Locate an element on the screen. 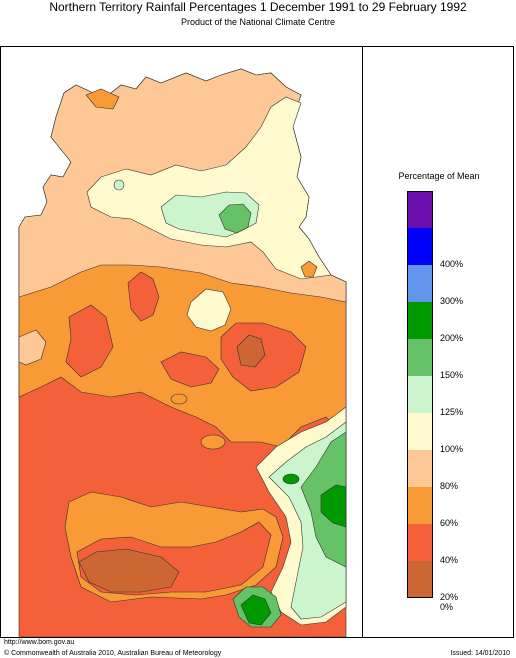  zone-40-60-spot2 is located at coordinates (213, 442).